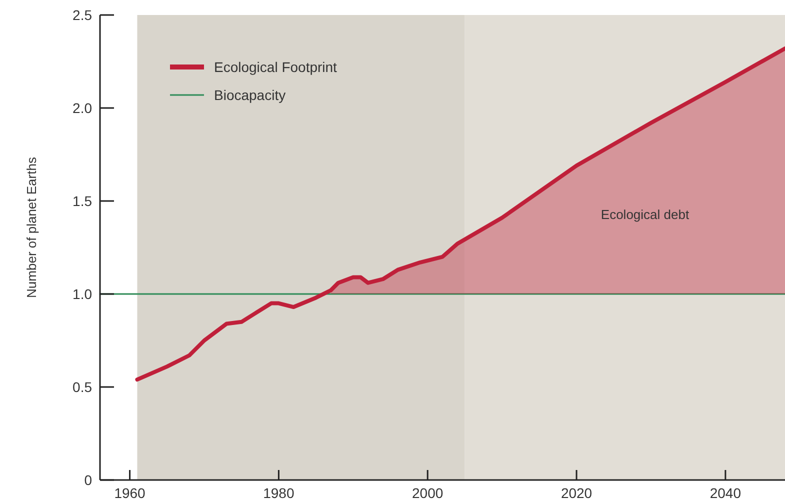 The height and width of the screenshot is (504, 785). Describe the element at coordinates (88, 480) in the screenshot. I see `y-tick-label: 0` at that location.